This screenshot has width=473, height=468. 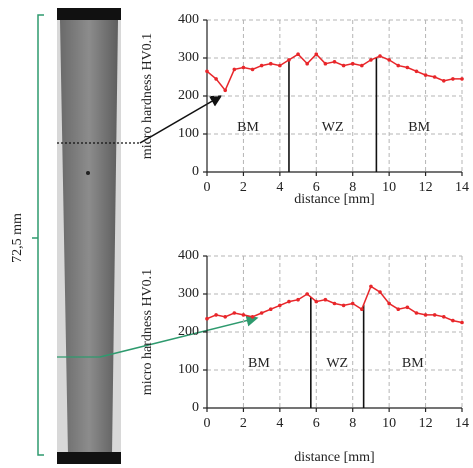 I want to click on arrow, so click(x=179, y=336).